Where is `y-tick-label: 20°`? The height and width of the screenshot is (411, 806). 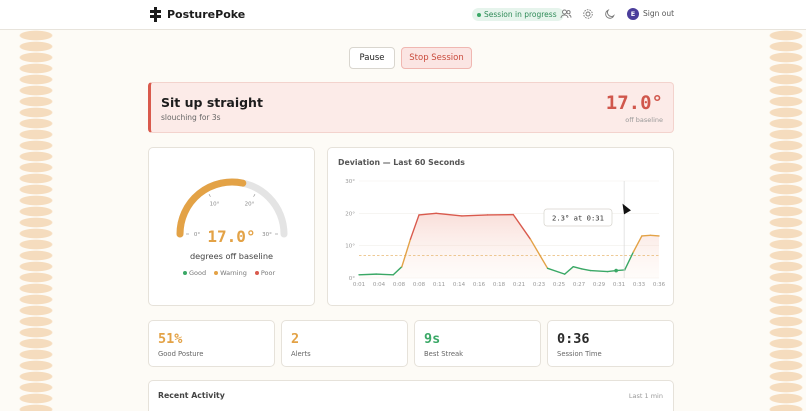
y-tick-label: 20° is located at coordinates (350, 214).